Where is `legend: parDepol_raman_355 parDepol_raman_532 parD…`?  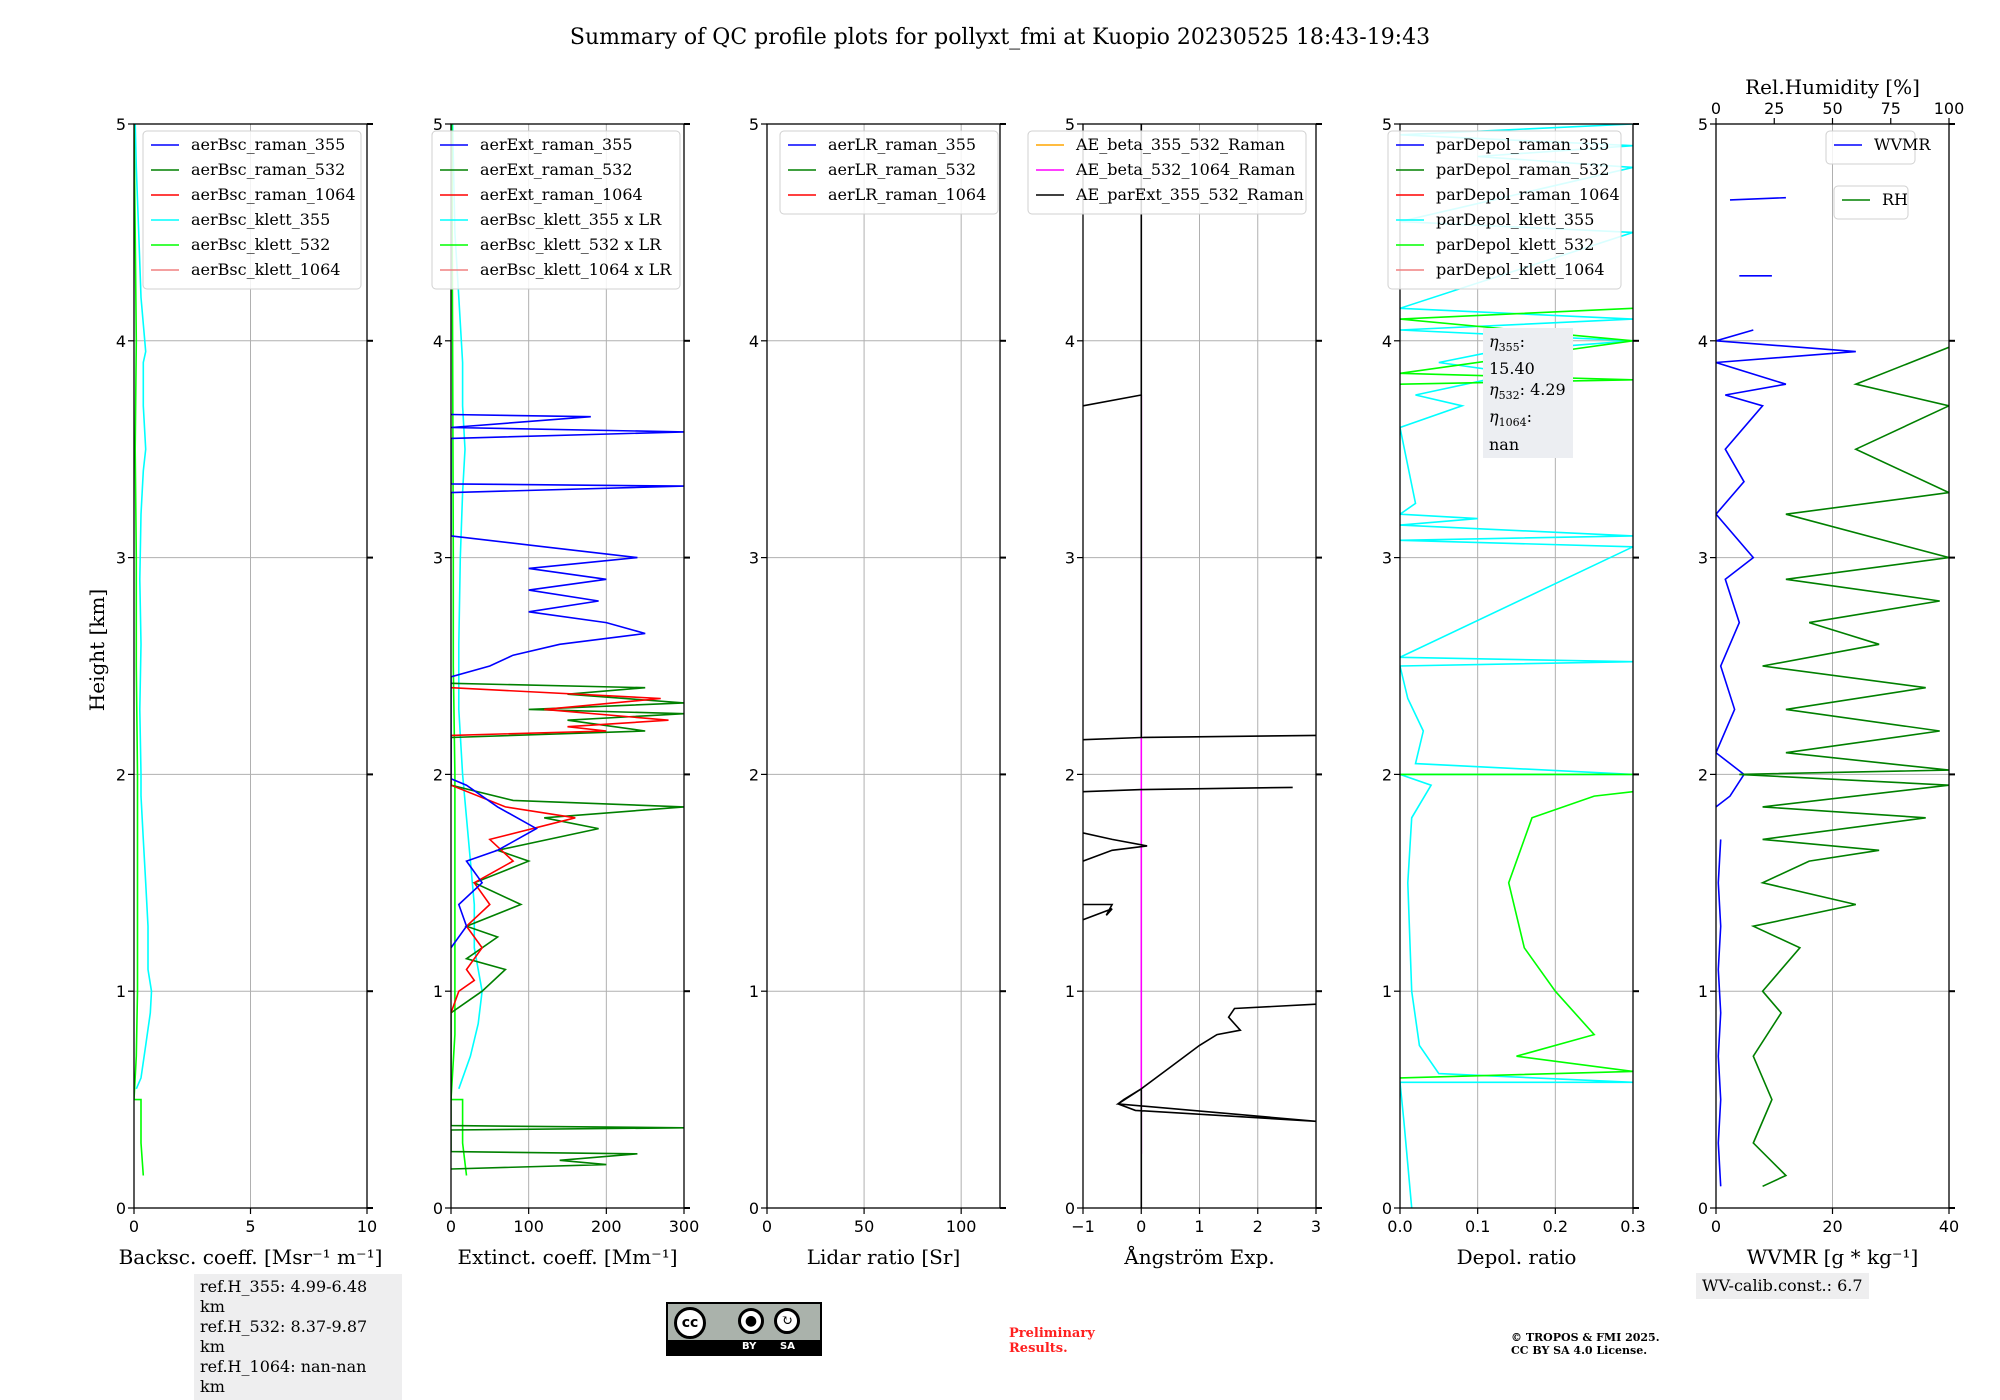
legend: parDepol_raman_355 parDepol_raman_532 parD… is located at coordinates (1504, 210).